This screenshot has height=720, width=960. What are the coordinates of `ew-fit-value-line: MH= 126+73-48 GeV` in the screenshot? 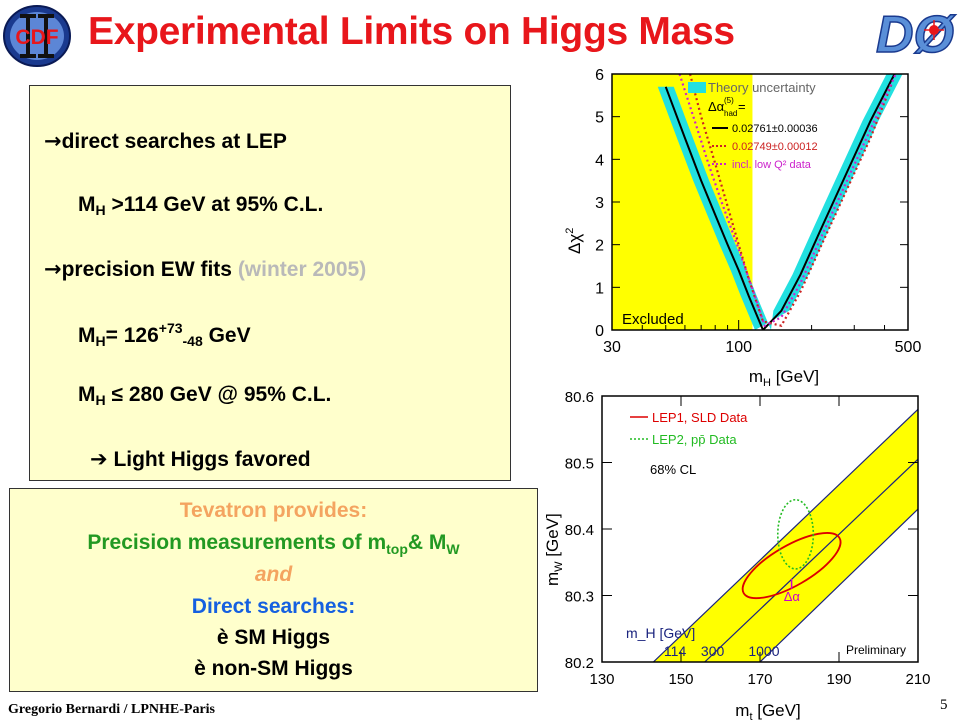 It's located at (164, 334).